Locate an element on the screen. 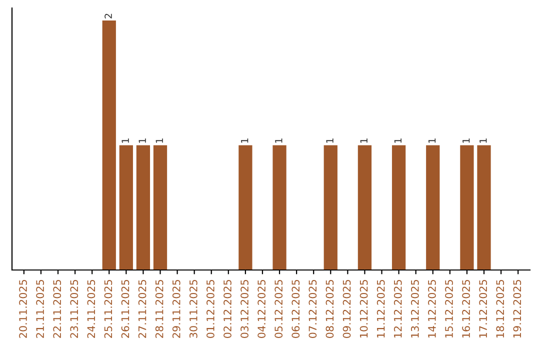 The image size is (540, 340). x-tick-label: 16.12.2025 is located at coordinates (466, 309).